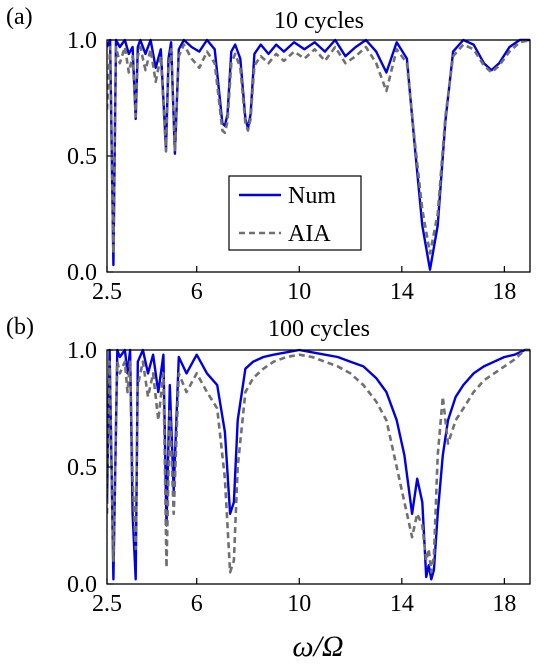 This screenshot has width=538, height=669. I want to click on panel-label: (a), so click(19, 17).